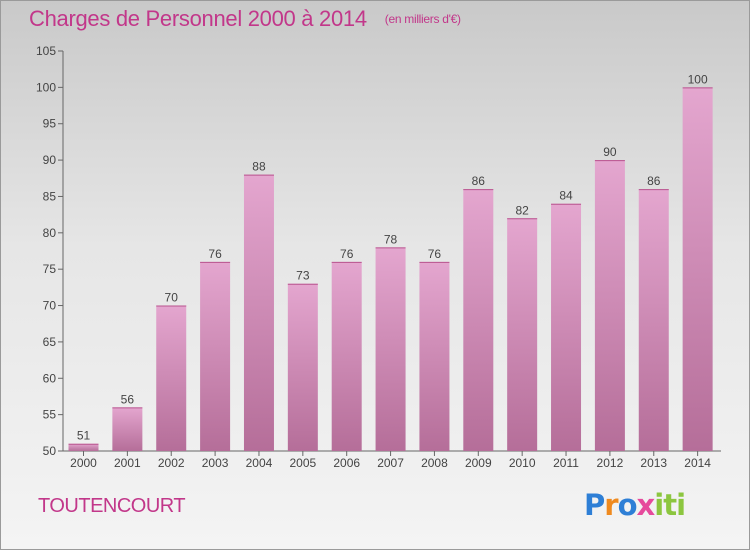  What do you see at coordinates (50, 196) in the screenshot?
I see `y-tick-label: 85` at bounding box center [50, 196].